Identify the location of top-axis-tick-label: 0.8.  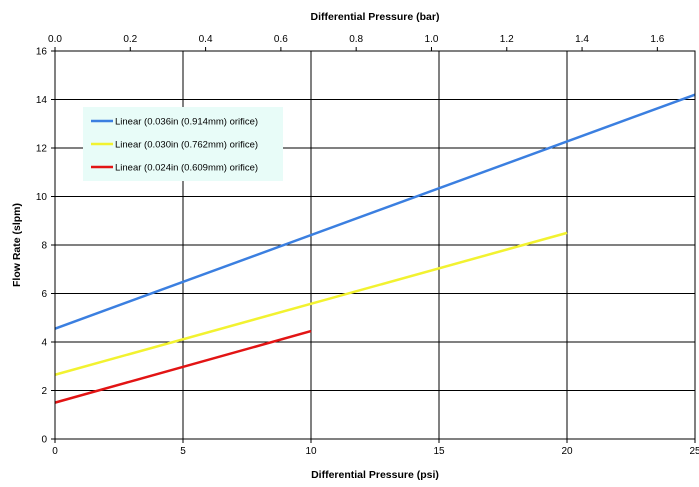
(356, 39).